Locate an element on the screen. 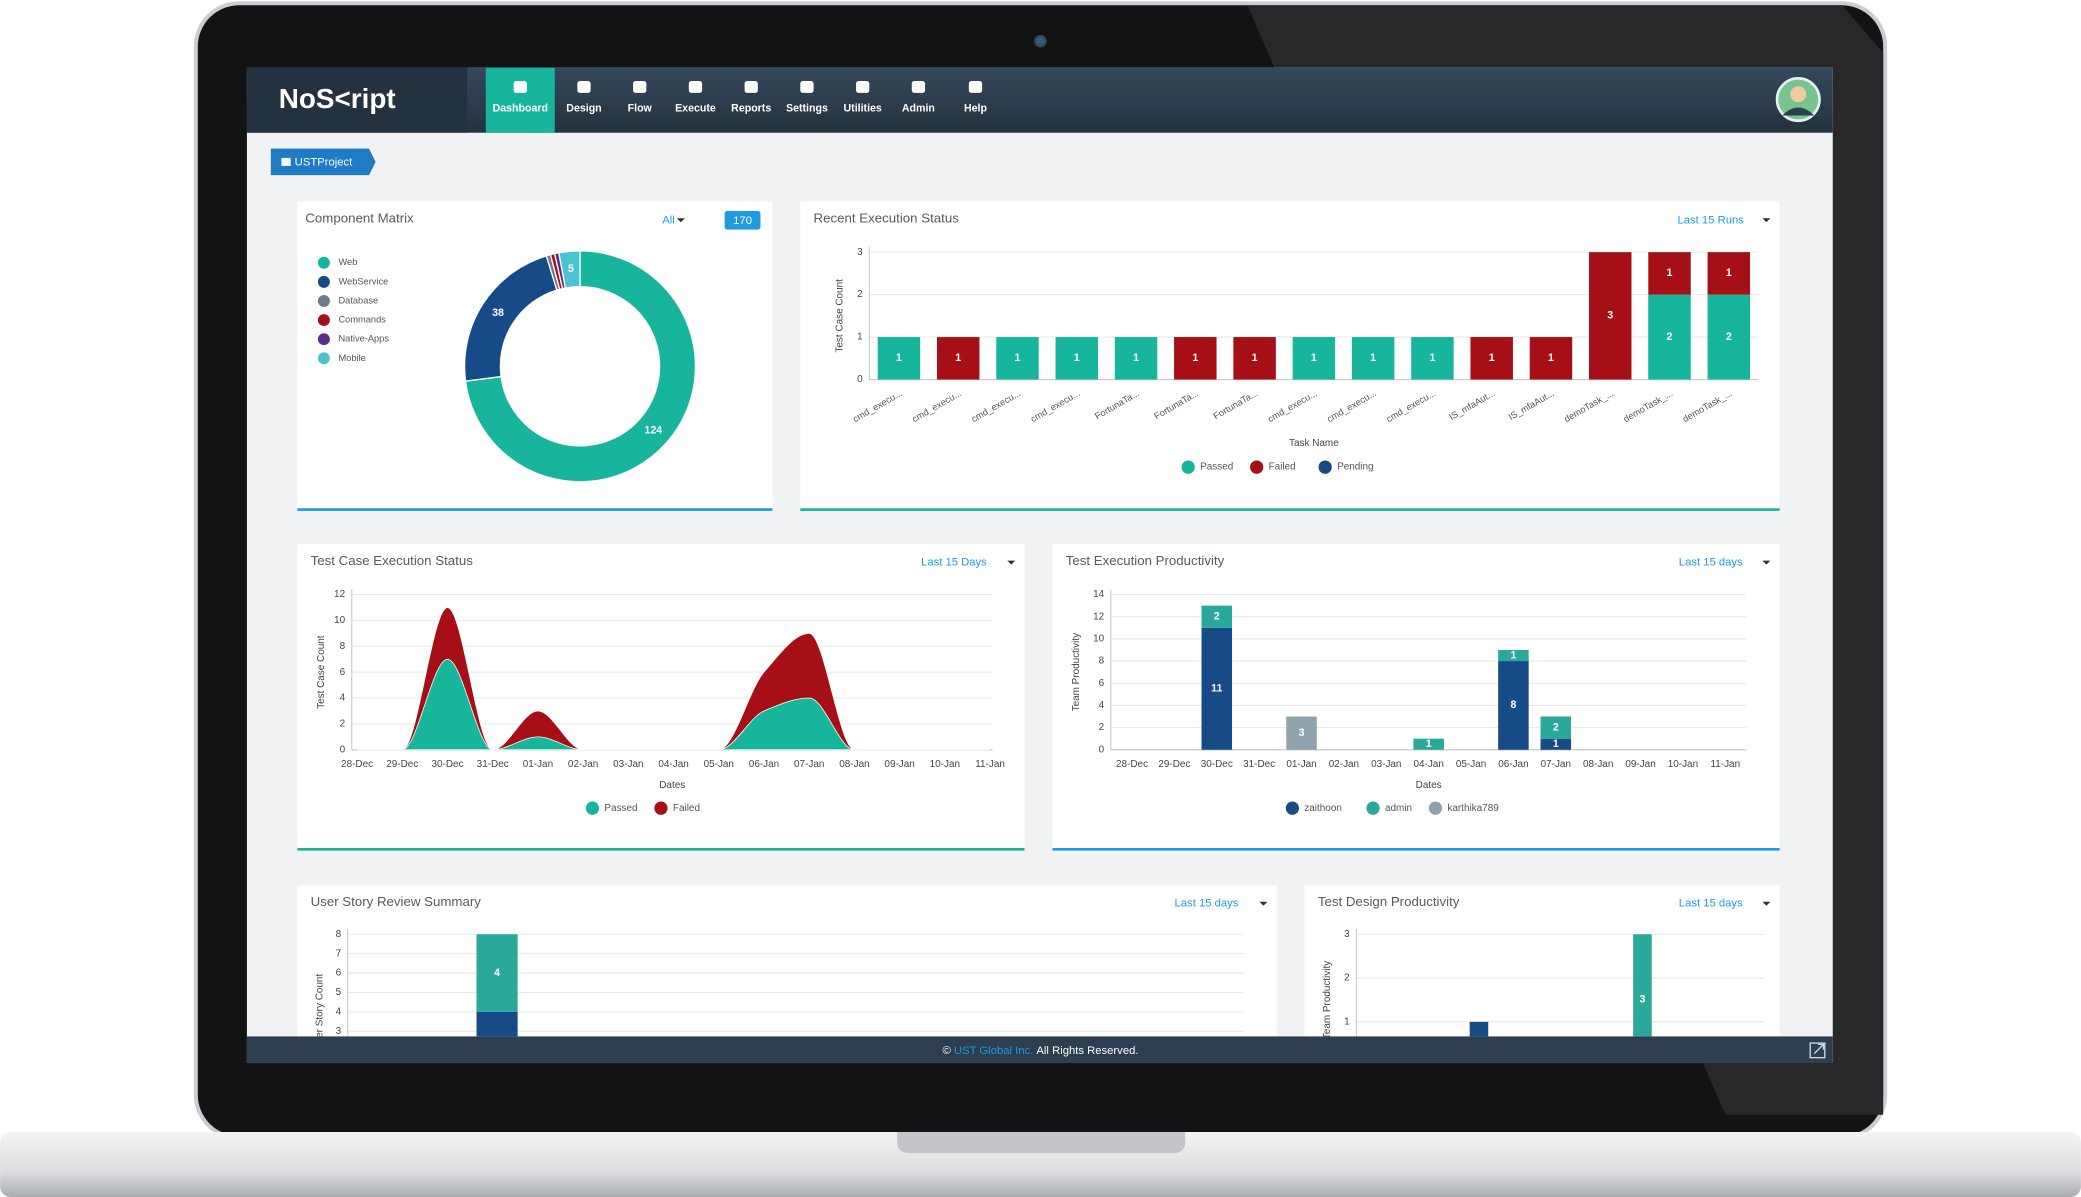  avatar-body is located at coordinates (1798, 111).